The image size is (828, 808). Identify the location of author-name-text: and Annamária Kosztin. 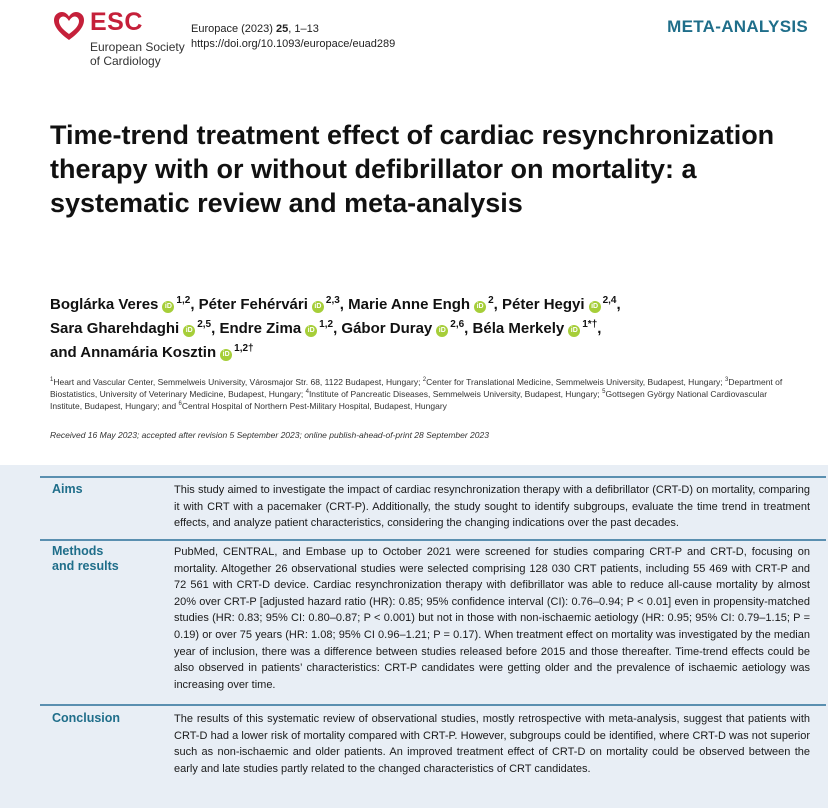
(133, 352).